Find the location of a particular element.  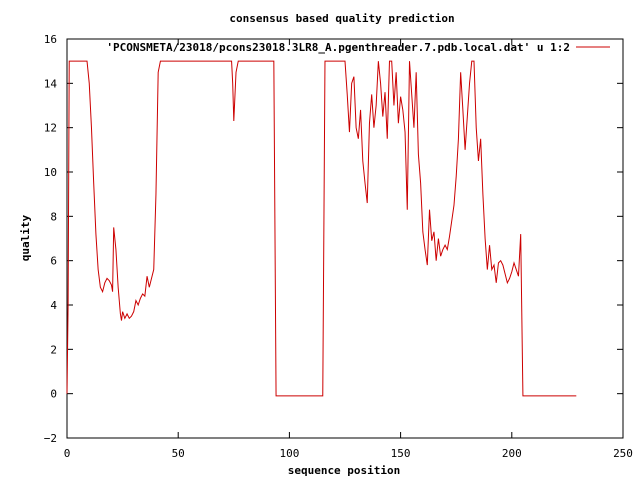

y-tick-label: 16 is located at coordinates (50, 39).